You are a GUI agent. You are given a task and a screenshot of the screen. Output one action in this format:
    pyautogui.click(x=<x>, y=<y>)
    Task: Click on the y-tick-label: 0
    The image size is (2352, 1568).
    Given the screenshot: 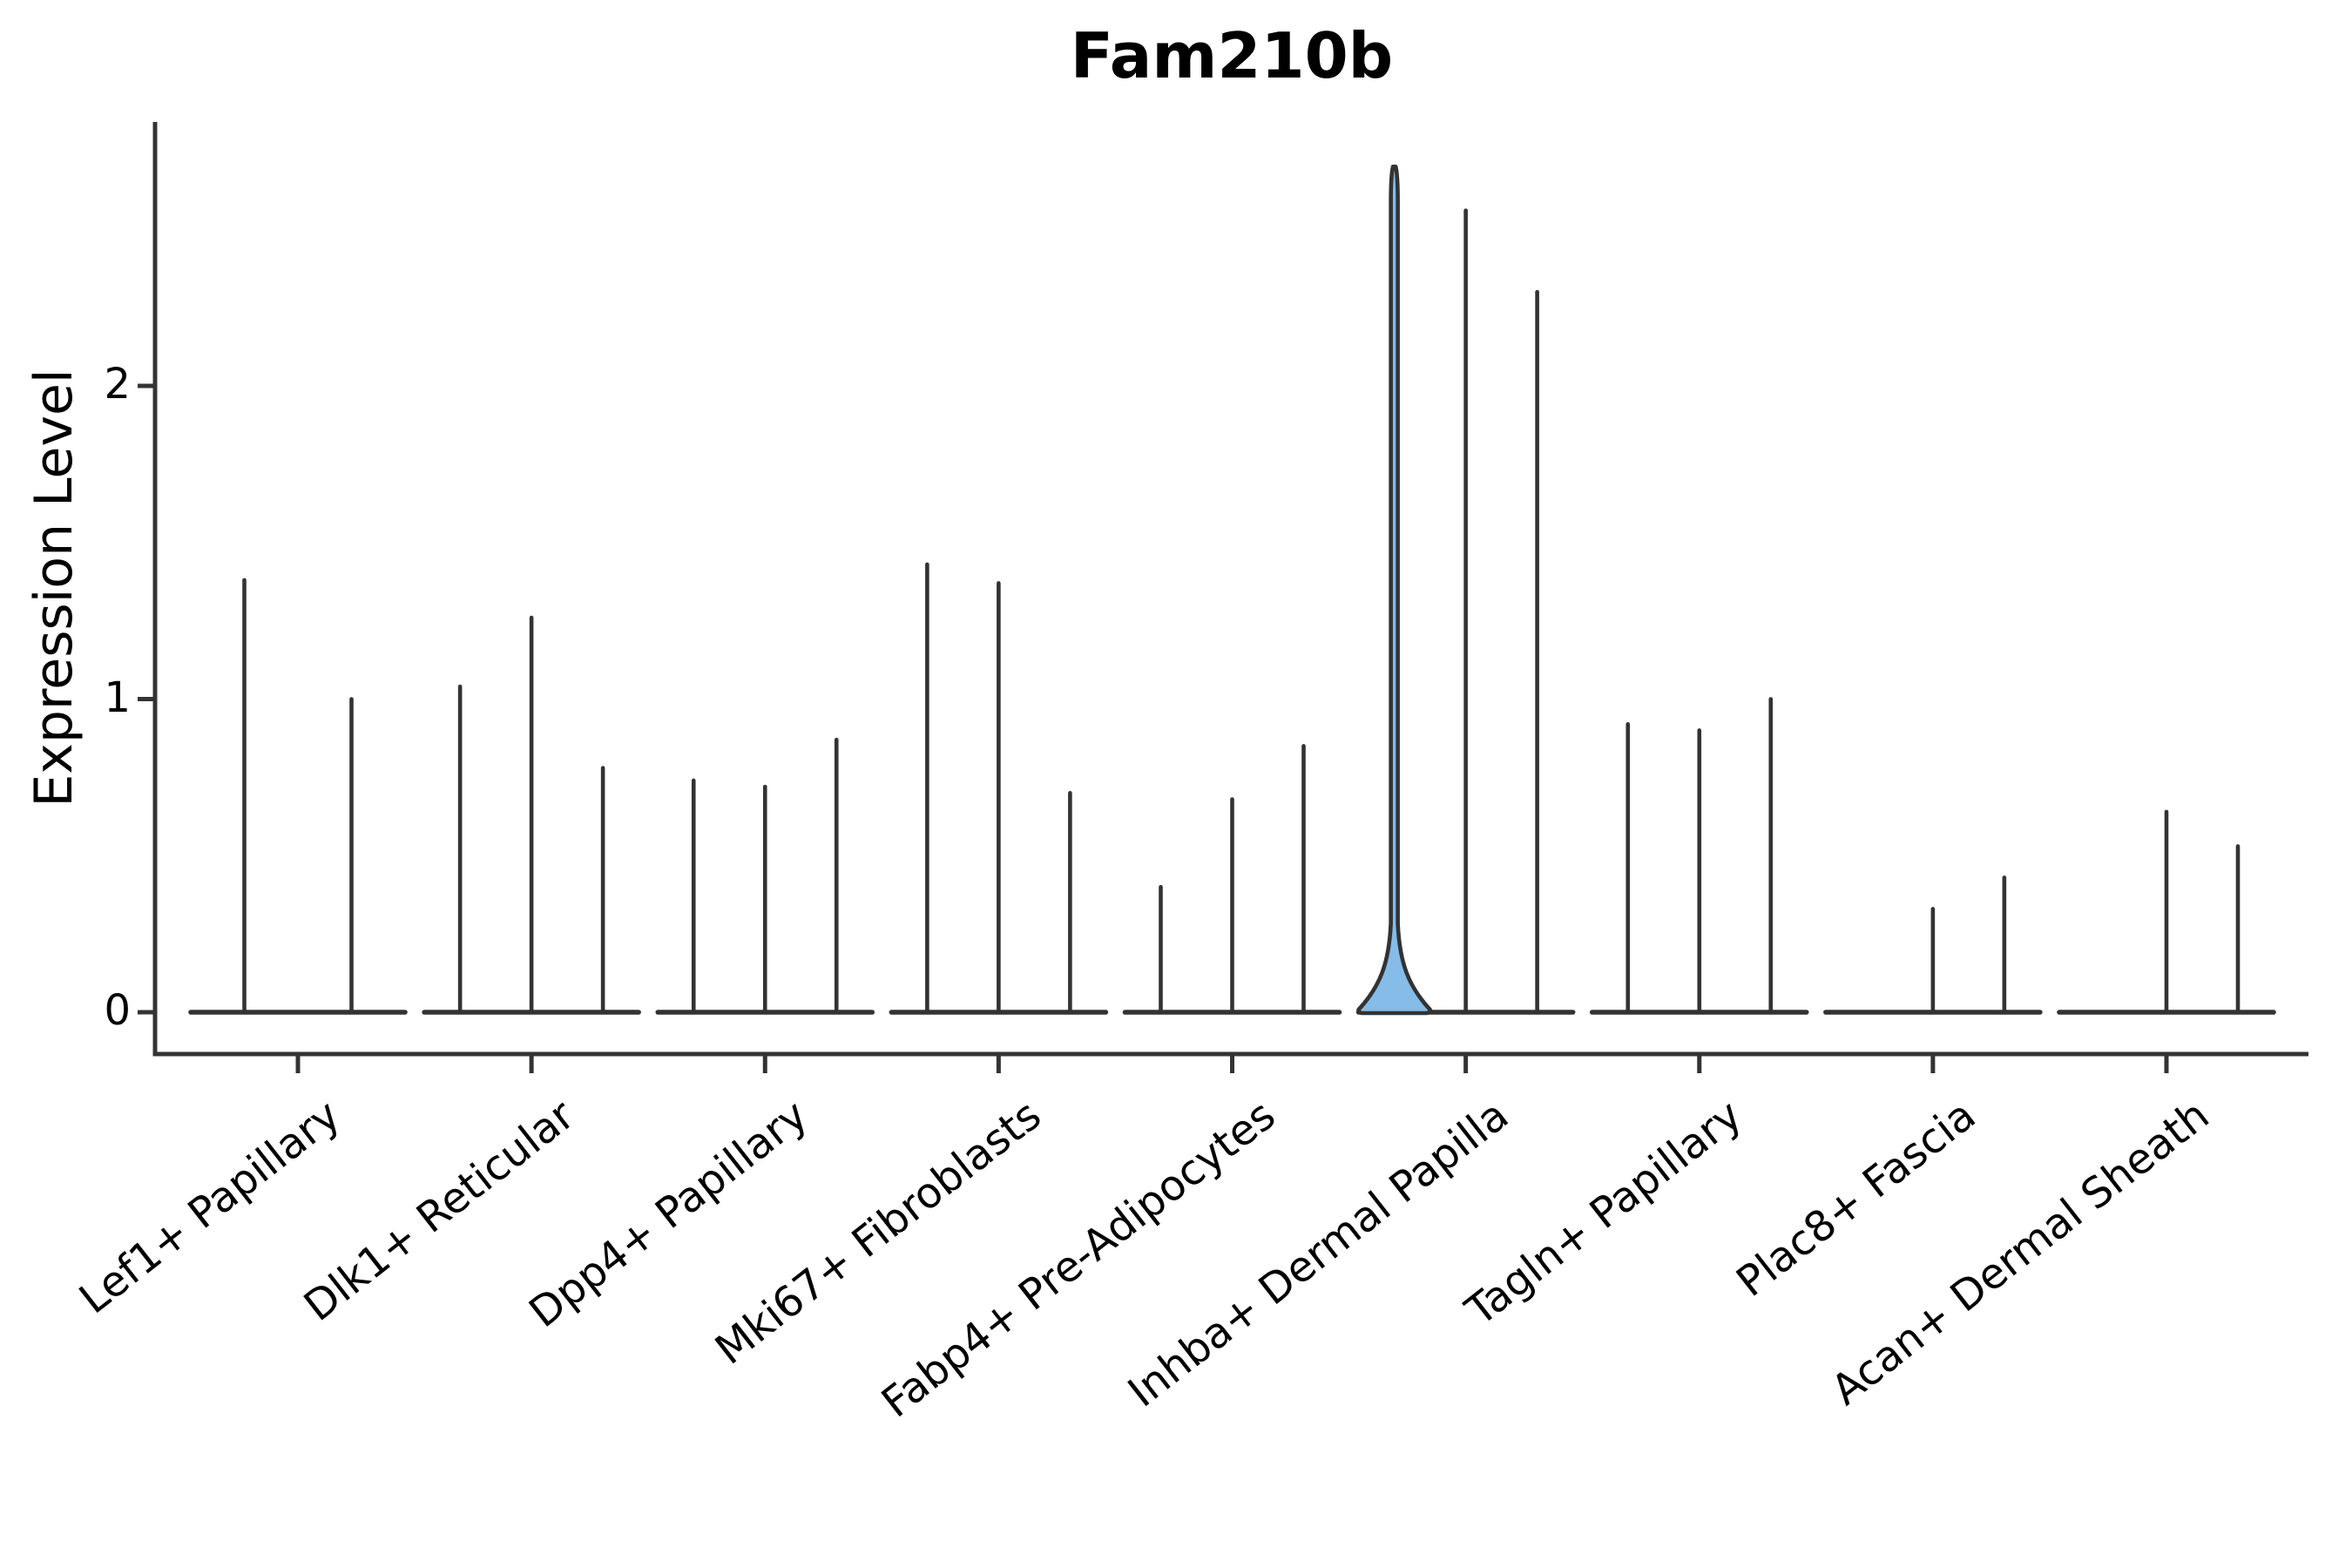 What is the action you would take?
    pyautogui.click(x=118, y=1010)
    